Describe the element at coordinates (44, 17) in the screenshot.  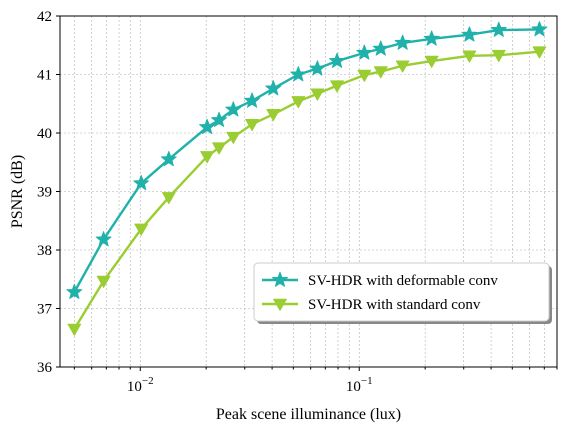
I see `y-tick-label: 42` at that location.